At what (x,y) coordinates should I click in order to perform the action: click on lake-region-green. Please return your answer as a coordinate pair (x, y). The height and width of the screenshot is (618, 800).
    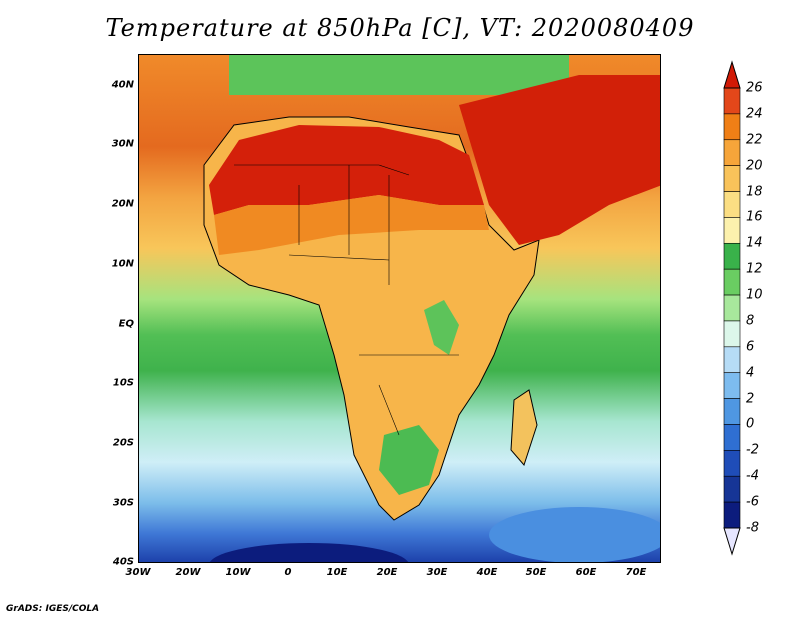
    Looking at the image, I should click on (441, 327).